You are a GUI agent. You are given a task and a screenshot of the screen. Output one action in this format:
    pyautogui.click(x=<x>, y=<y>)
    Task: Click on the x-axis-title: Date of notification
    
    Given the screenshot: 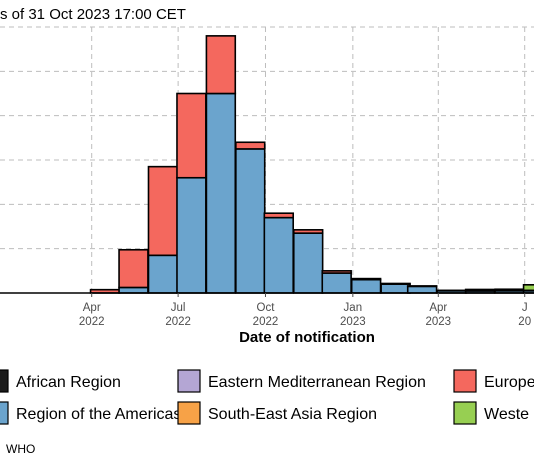 What is the action you would take?
    pyautogui.click(x=307, y=337)
    